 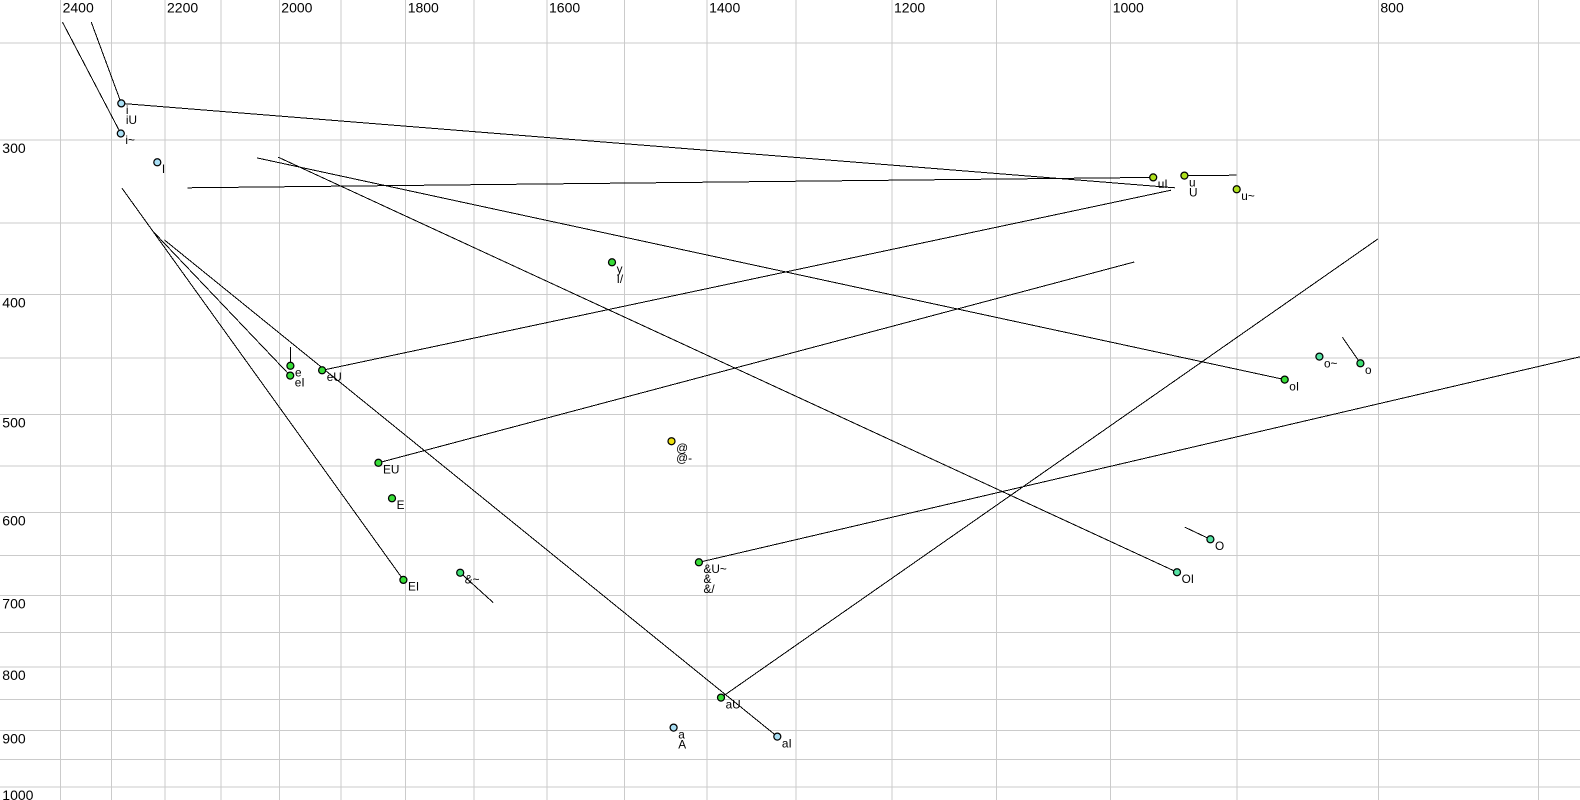 What do you see at coordinates (1248, 196) in the screenshot?
I see `svg-text: u~` at bounding box center [1248, 196].